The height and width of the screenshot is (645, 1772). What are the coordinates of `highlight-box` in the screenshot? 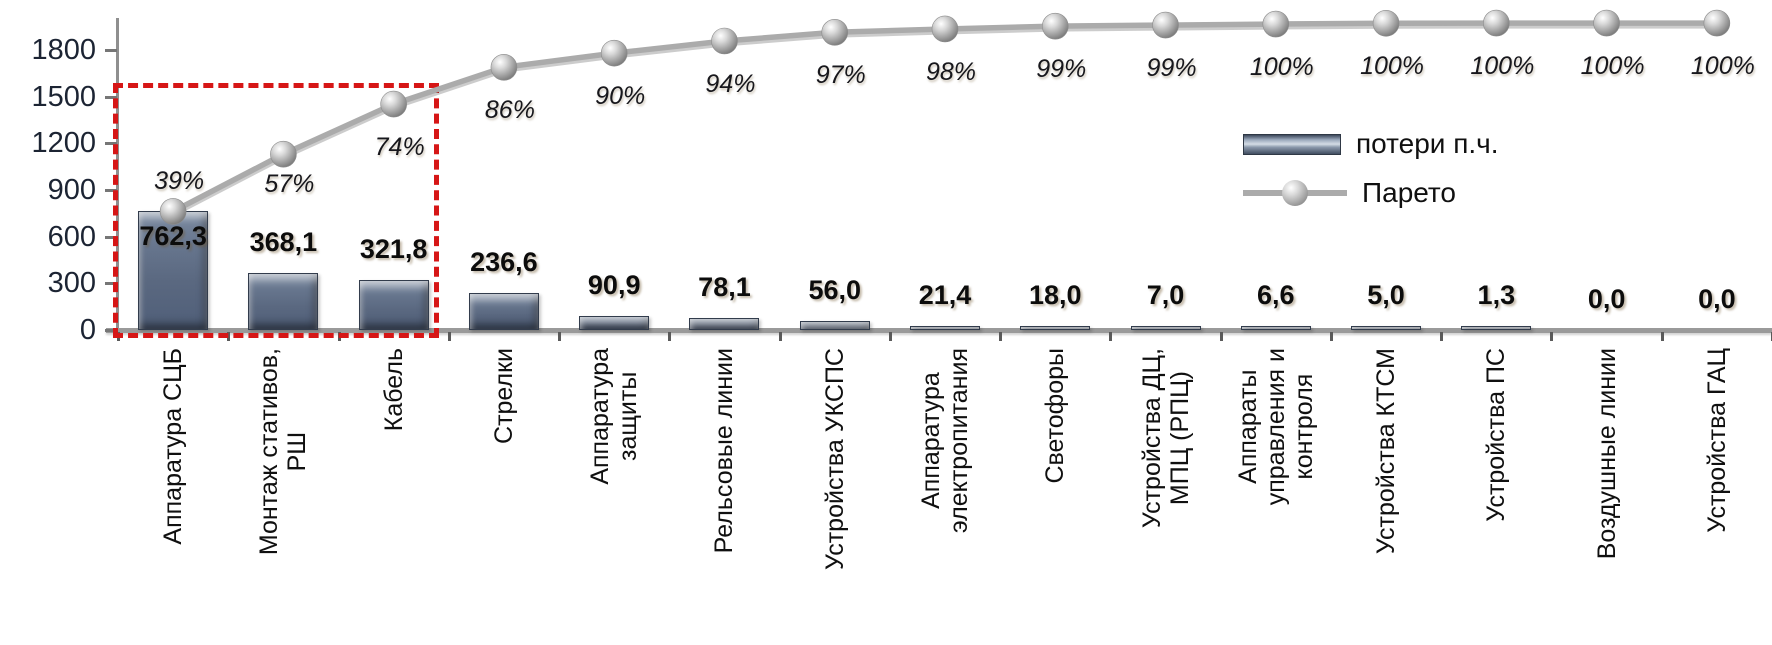 It's located at (276, 210).